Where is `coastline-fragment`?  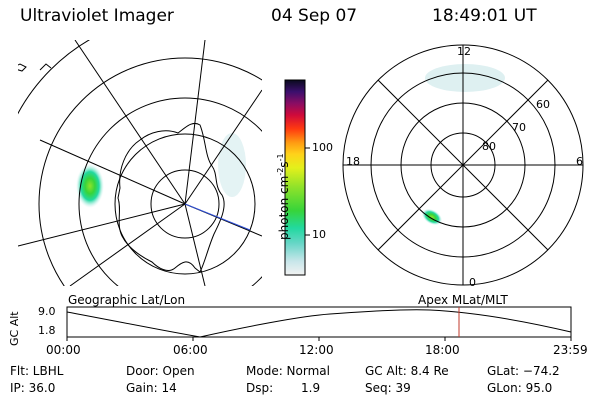 coastline-fragment is located at coordinates (35, 67).